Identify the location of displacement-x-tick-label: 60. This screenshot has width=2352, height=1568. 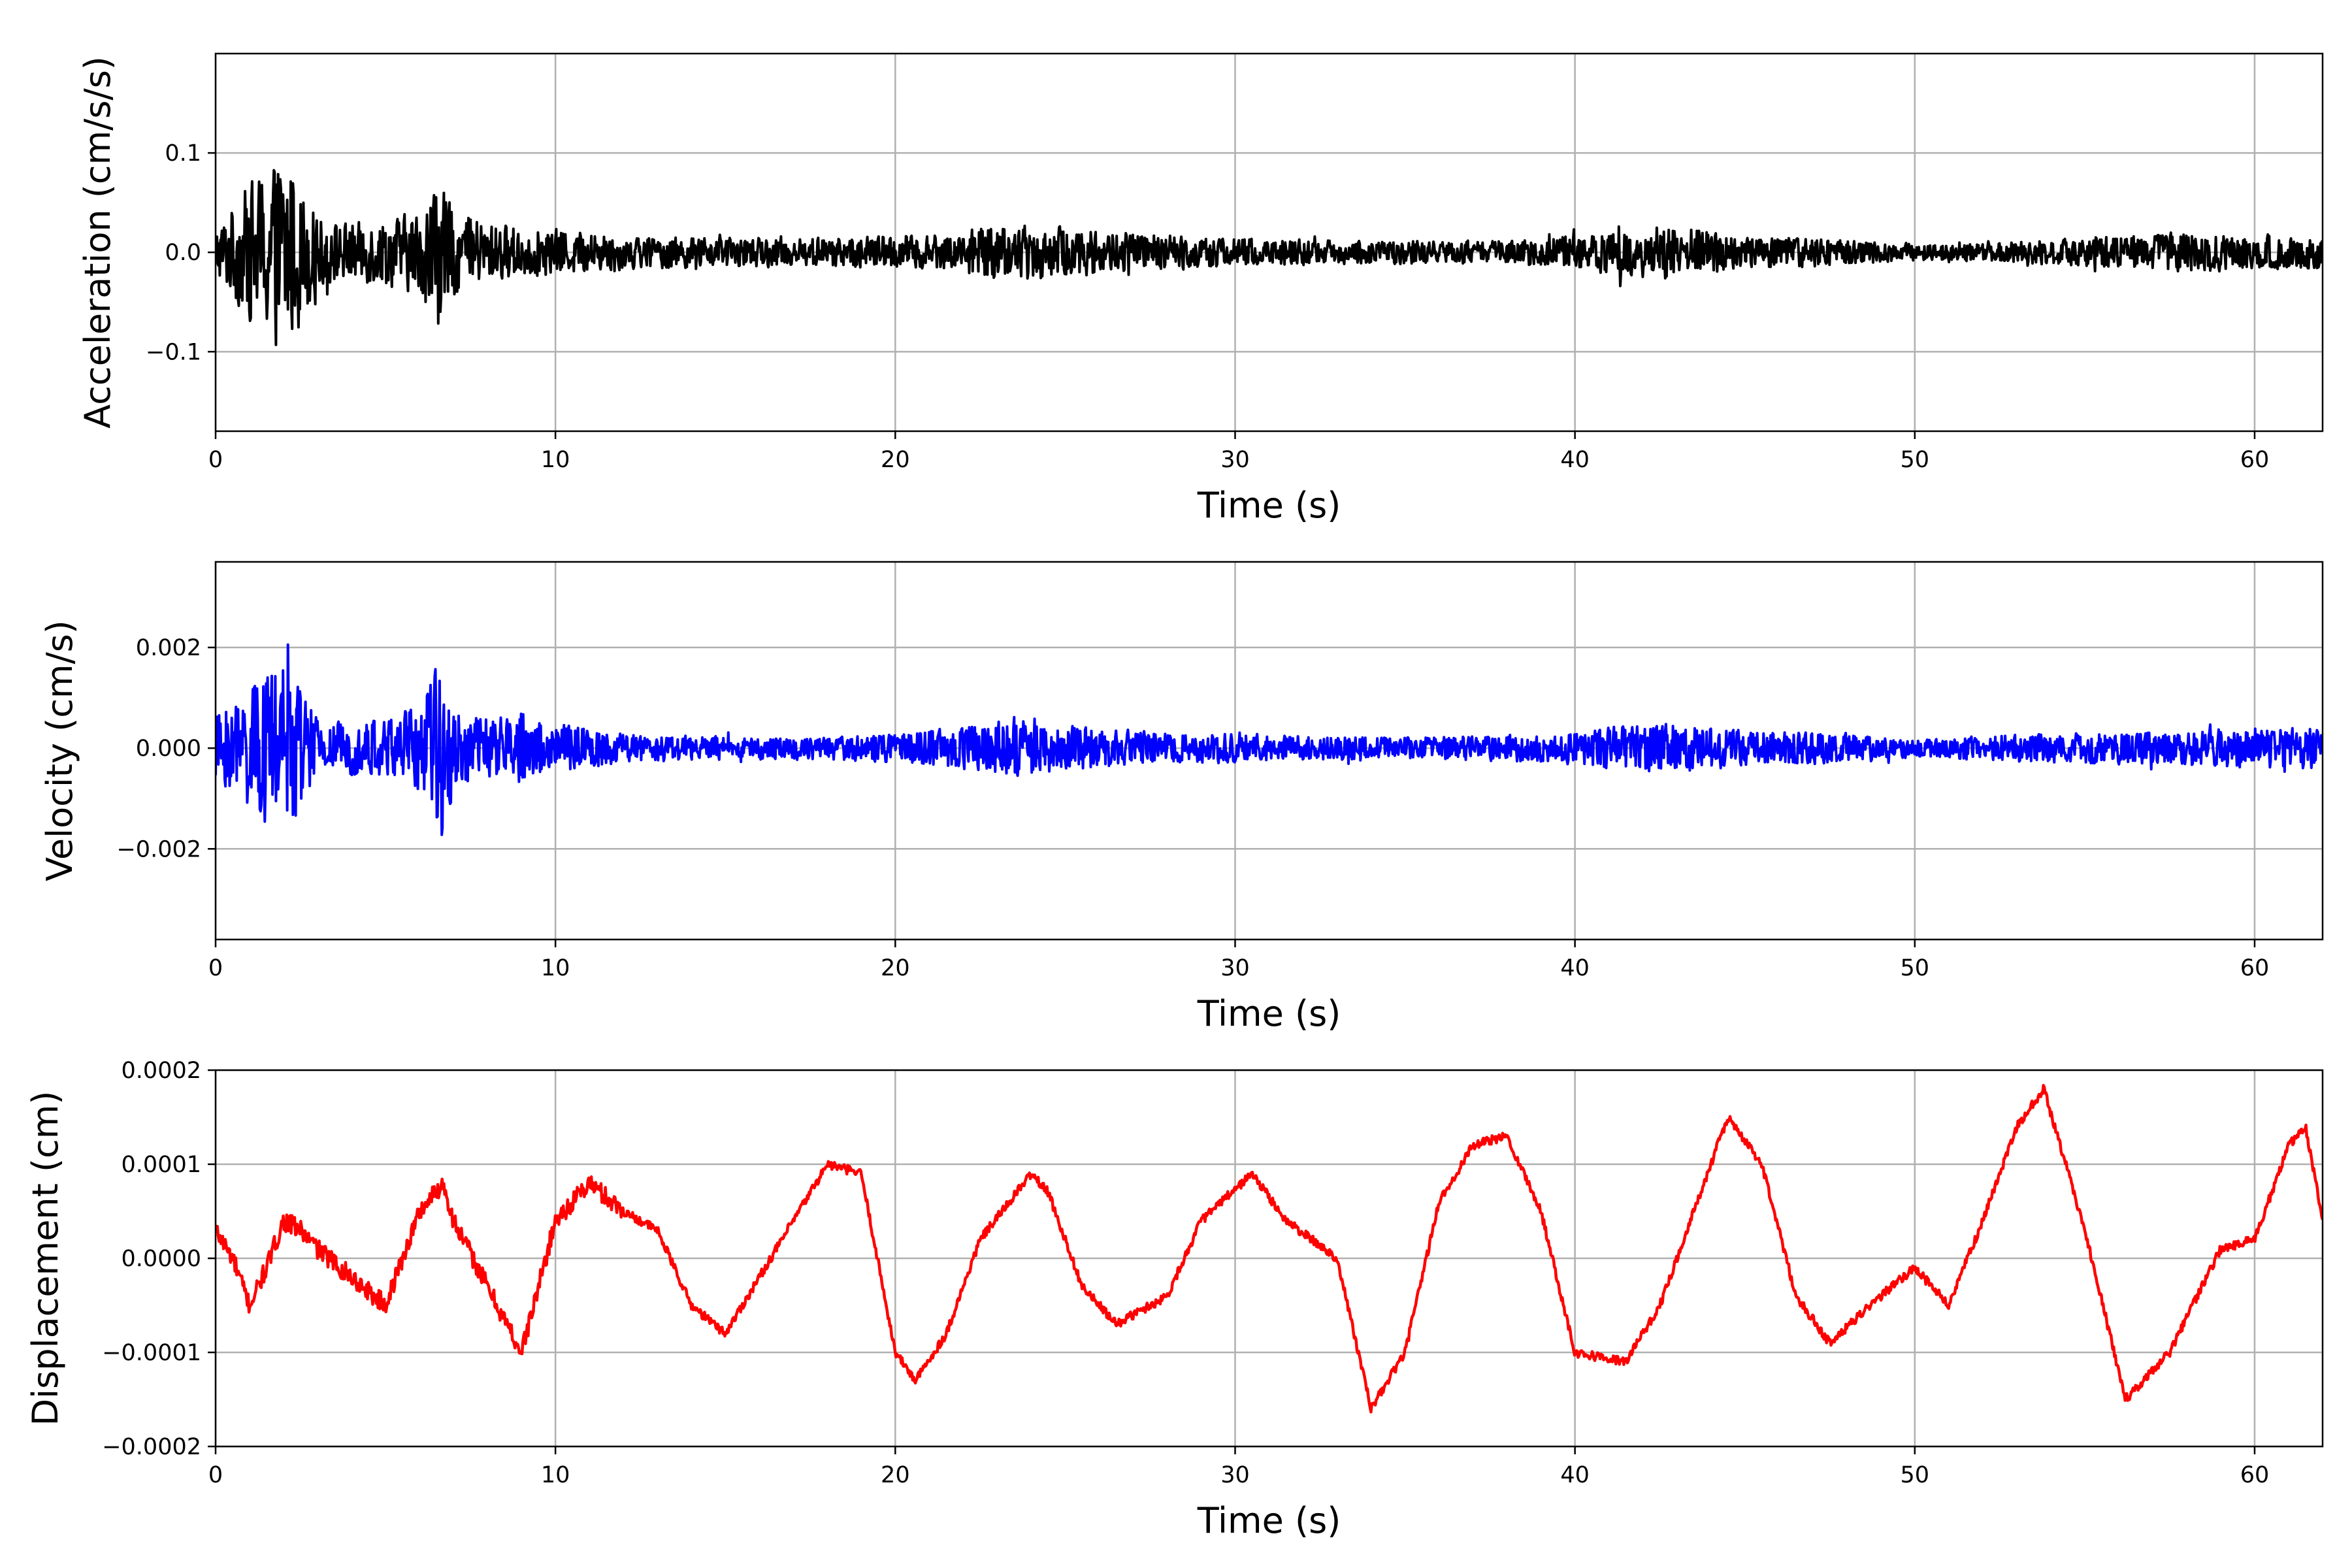
(2255, 1475).